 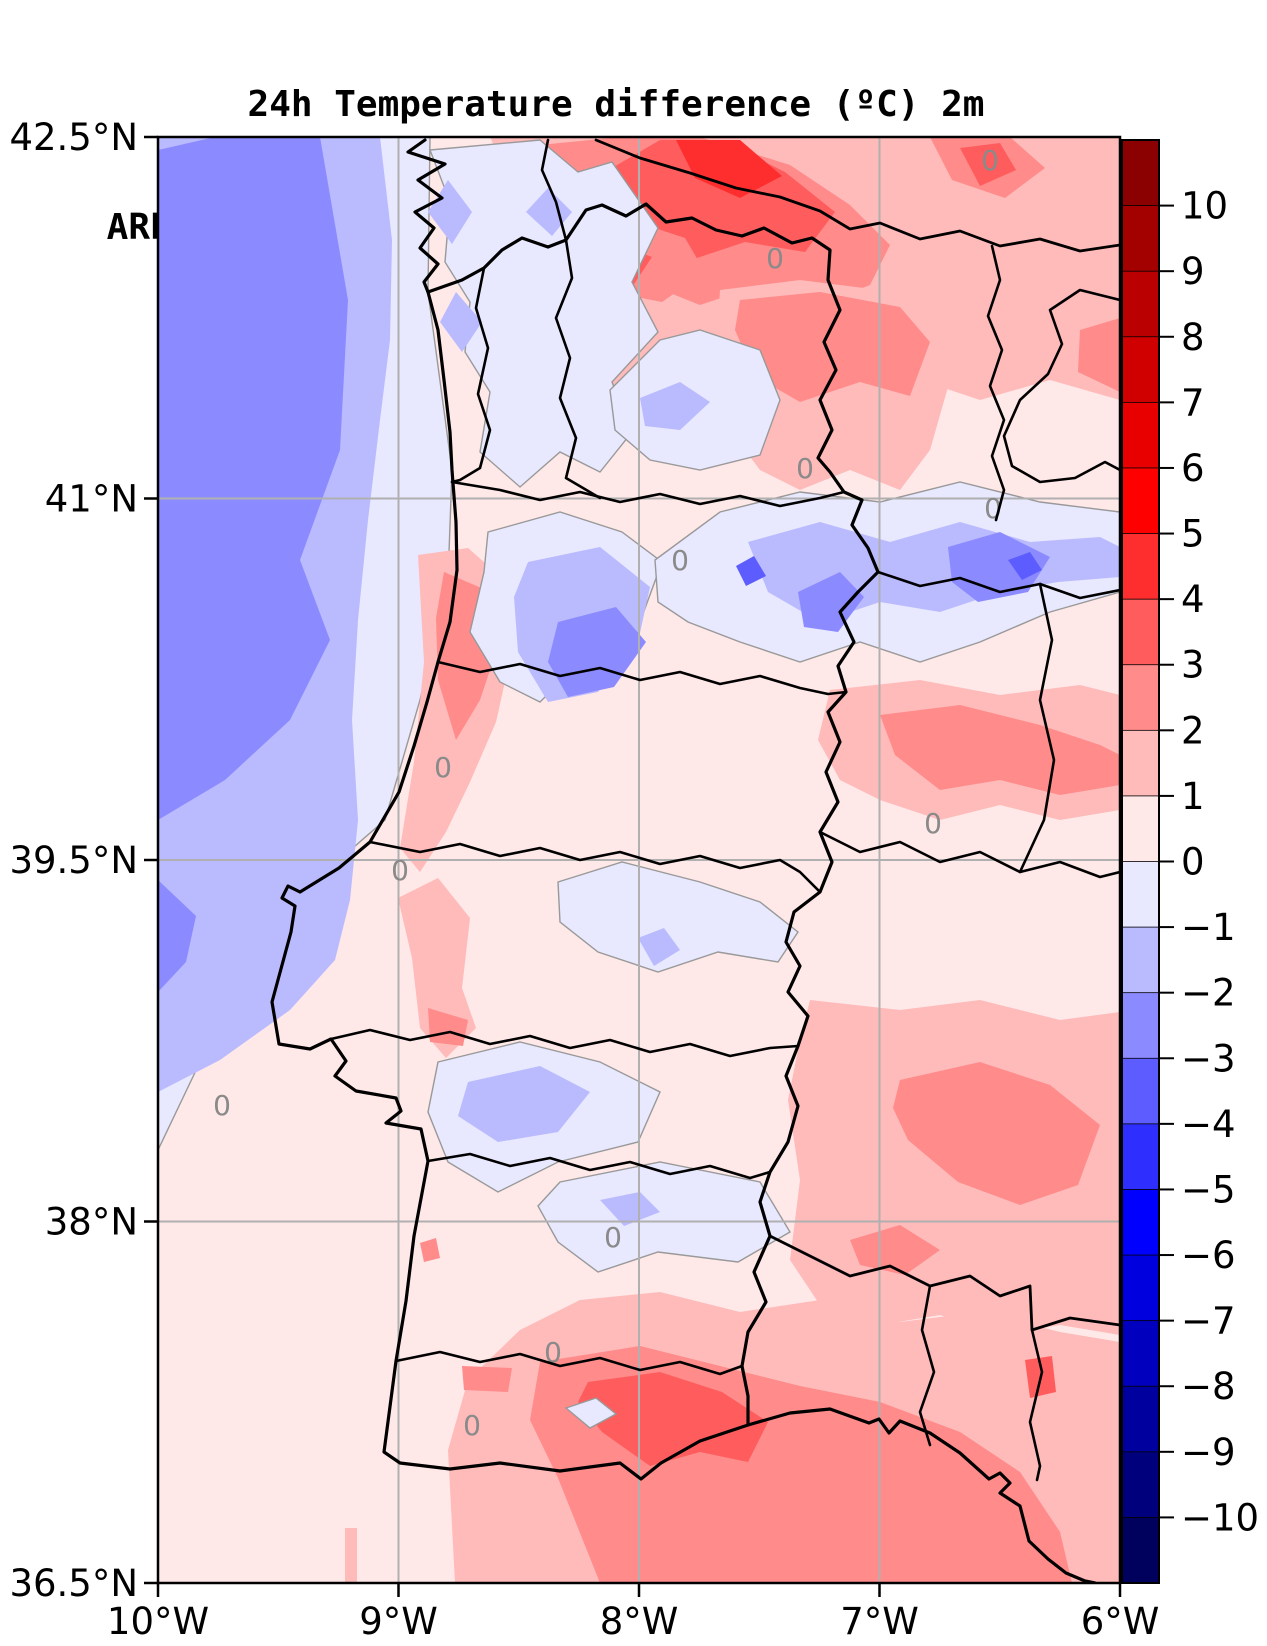 What do you see at coordinates (1037, 728) in the screenshot?
I see `border-spain-avila-link` at bounding box center [1037, 728].